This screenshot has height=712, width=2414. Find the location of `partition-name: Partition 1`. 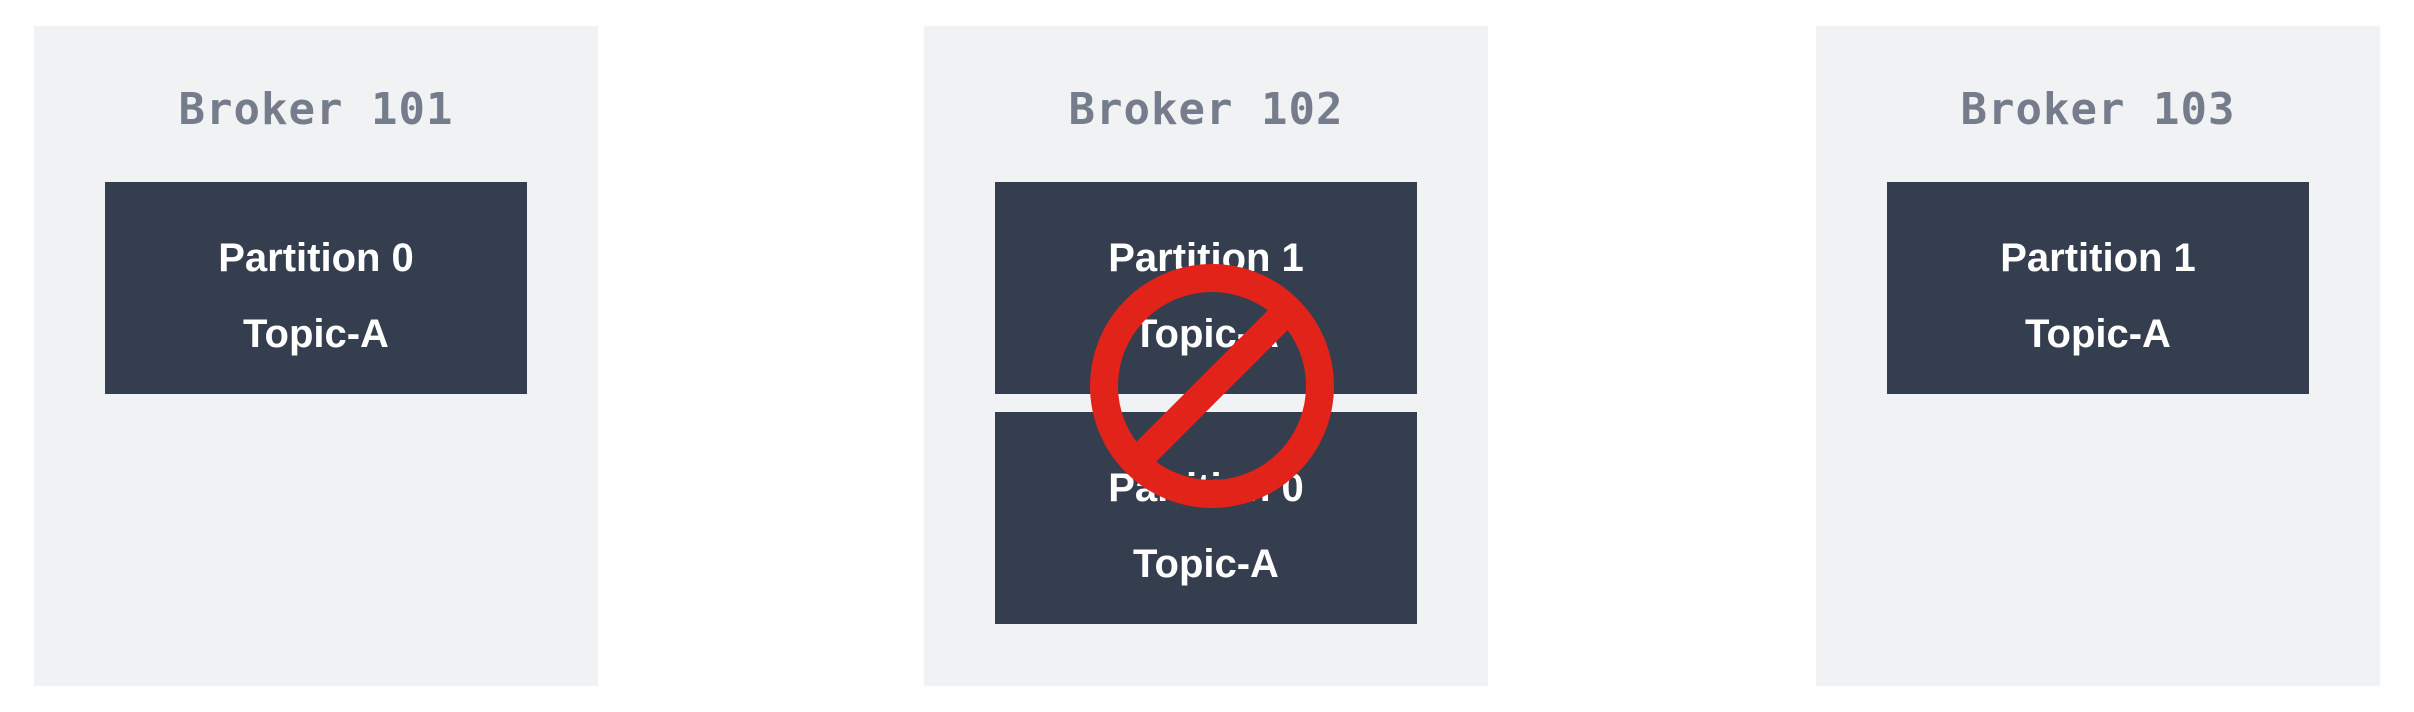

partition-name: Partition 1 is located at coordinates (2098, 258).